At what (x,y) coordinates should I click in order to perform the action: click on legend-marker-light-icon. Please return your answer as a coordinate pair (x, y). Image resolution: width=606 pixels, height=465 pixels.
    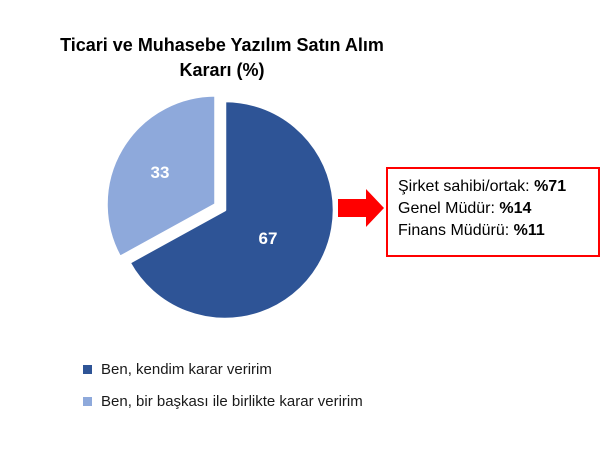
    Looking at the image, I should click on (87, 401).